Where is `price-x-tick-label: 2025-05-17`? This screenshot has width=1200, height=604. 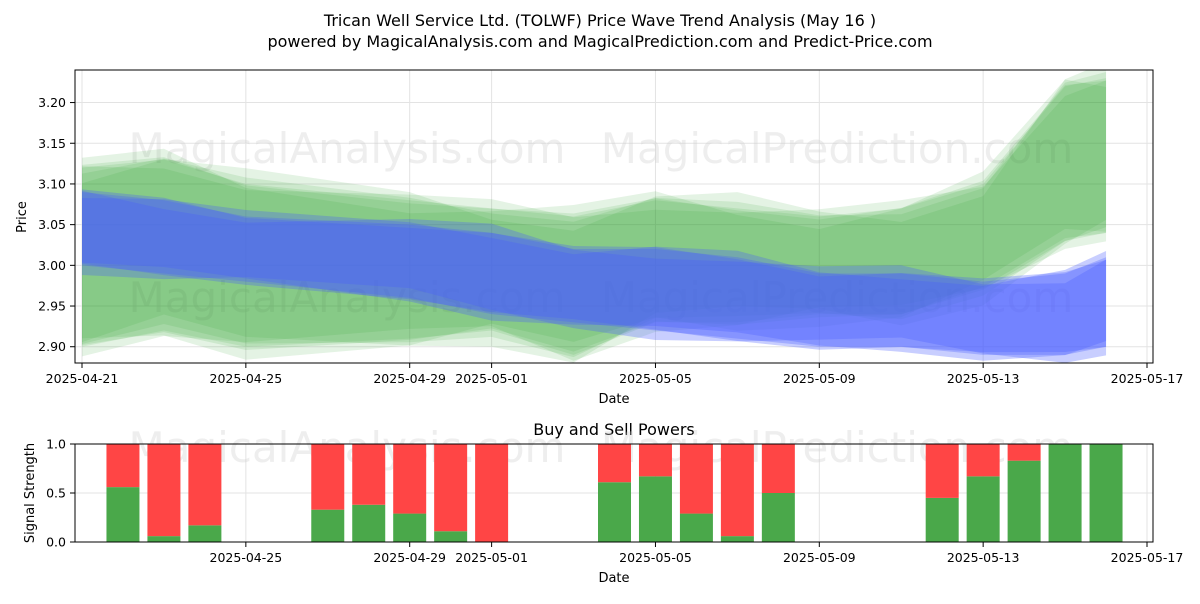 price-x-tick-label: 2025-05-17 is located at coordinates (1147, 378).